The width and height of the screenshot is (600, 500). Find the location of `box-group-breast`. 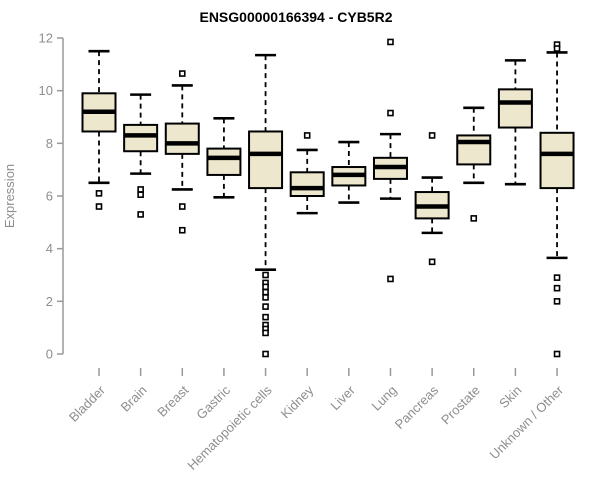

box-group-breast is located at coordinates (182, 152).